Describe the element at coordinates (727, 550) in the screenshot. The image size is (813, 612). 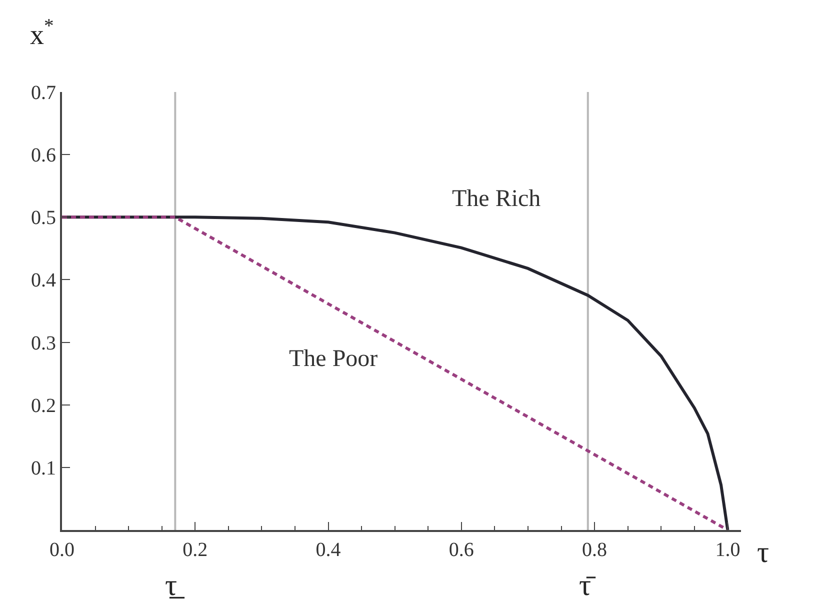
I see `x-tick-label: 1.0` at that location.